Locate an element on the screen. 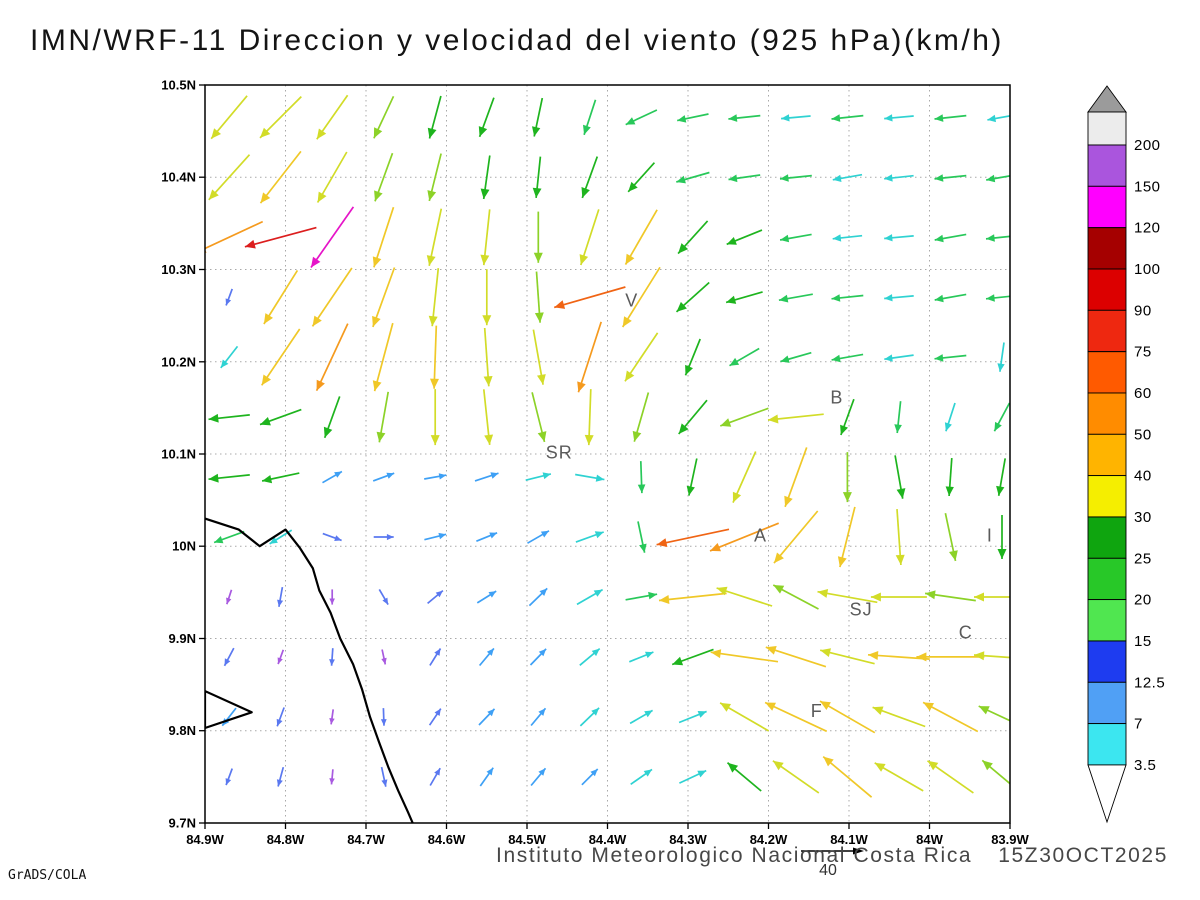 The height and width of the screenshot is (900, 1200). colorbar-level-label: 120 is located at coordinates (1147, 228).